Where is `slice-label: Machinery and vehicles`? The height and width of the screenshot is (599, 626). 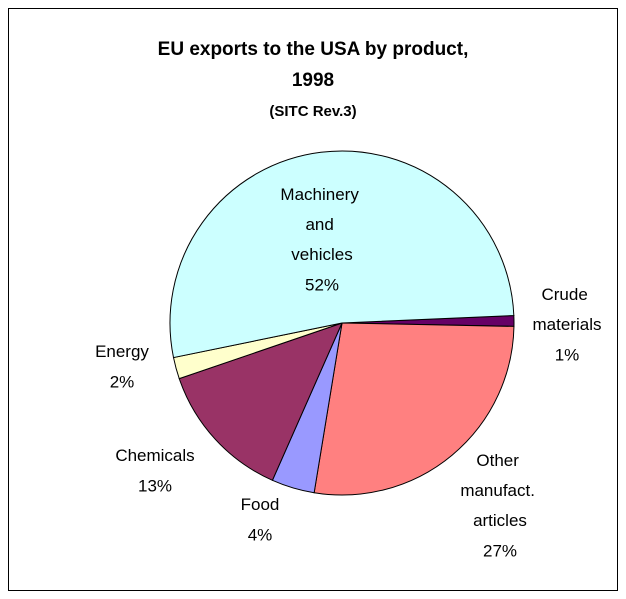 slice-label: Machinery and vehicles is located at coordinates (321, 224).